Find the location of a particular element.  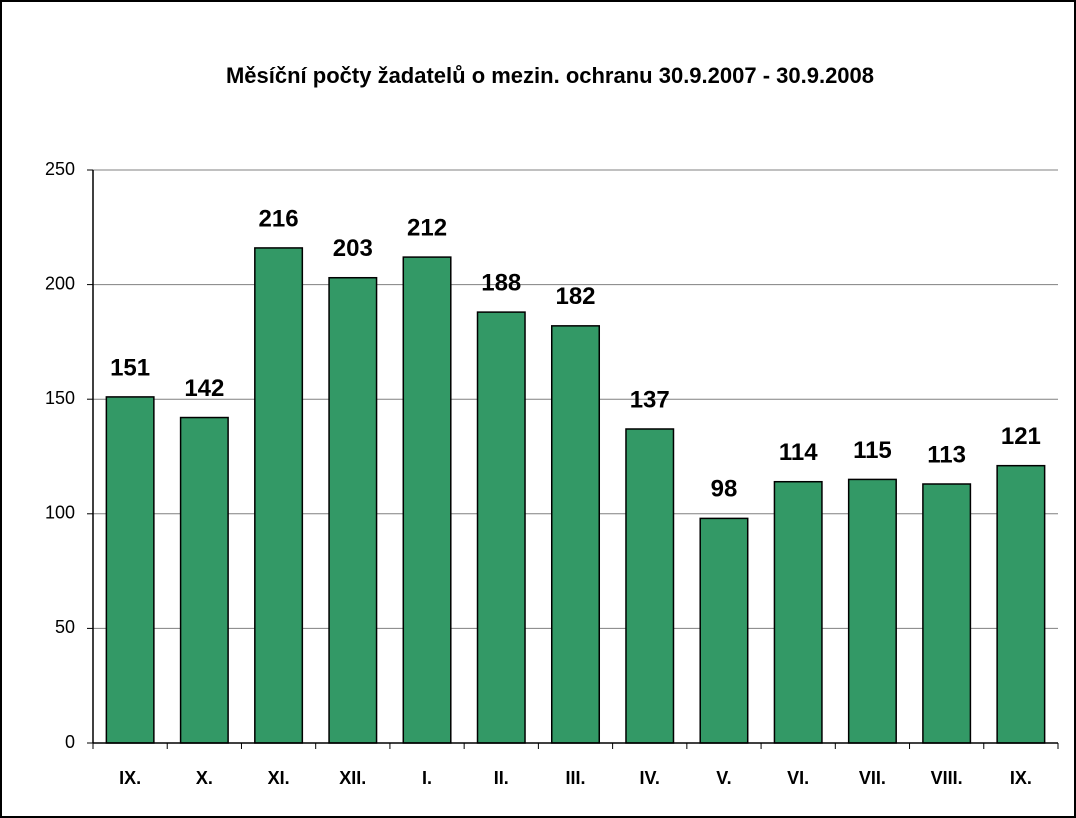

y-tick-label: 200 is located at coordinates (60, 283).